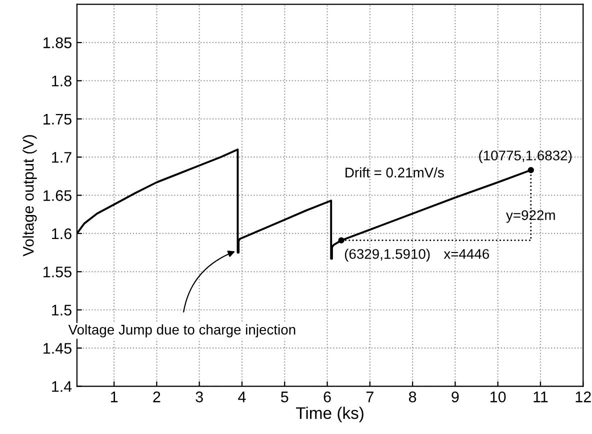 The height and width of the screenshot is (434, 592). I want to click on y-tick-label: 1.85, so click(58, 42).